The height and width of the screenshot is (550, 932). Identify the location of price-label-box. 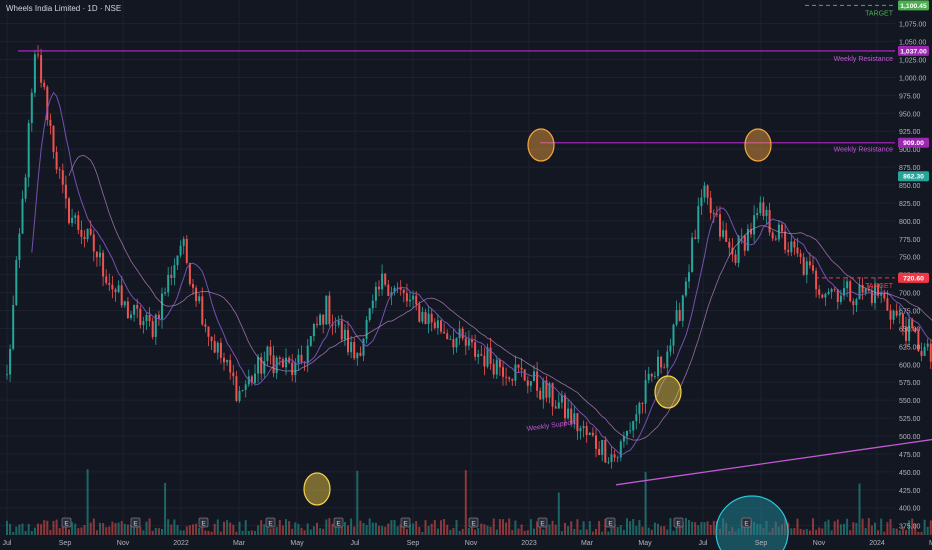
(913, 277).